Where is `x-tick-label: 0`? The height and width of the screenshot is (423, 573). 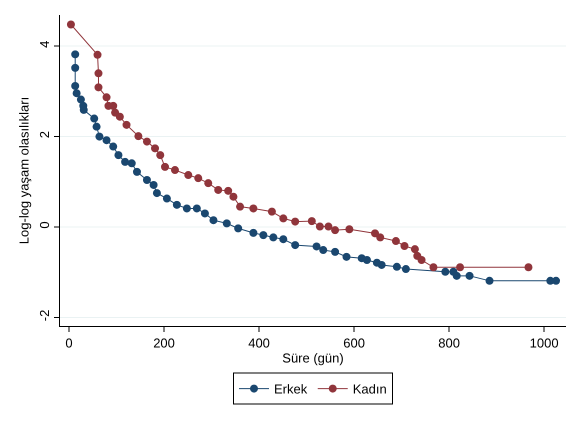 x-tick-label: 0 is located at coordinates (69, 343).